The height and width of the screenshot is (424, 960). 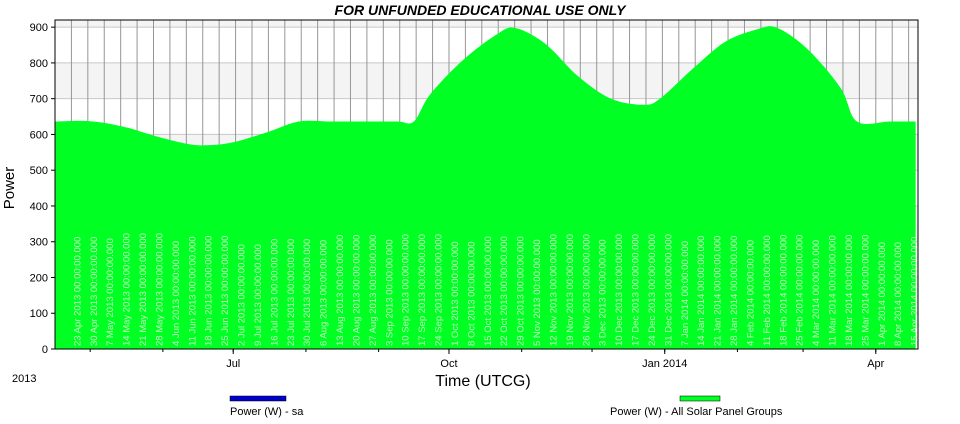 I want to click on vline-label: 23 Apr 2013 00:00:00.000, so click(x=77, y=291).